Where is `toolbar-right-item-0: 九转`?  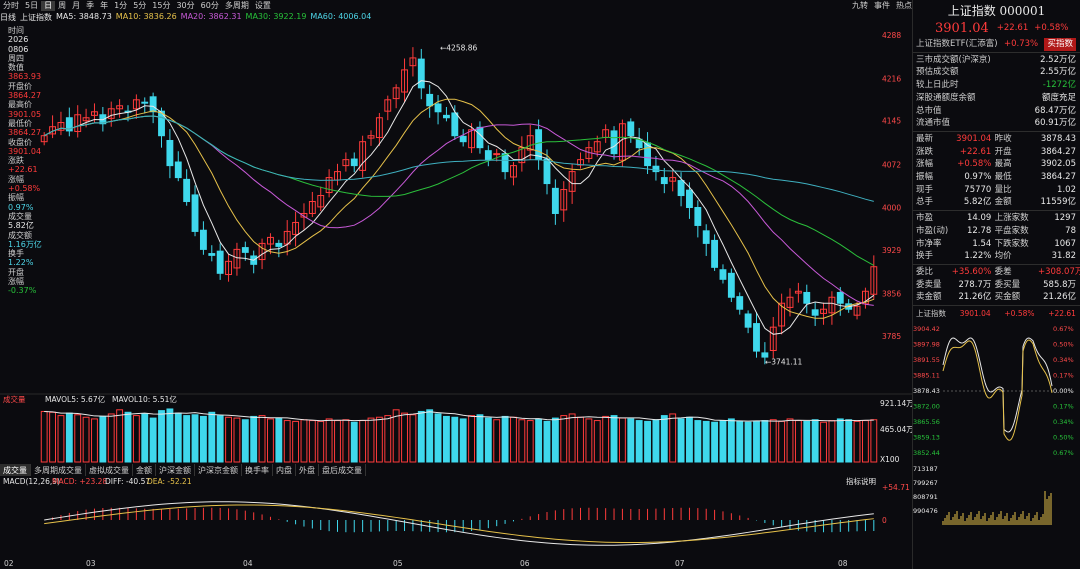 toolbar-right-item-0: 九转 is located at coordinates (860, 5).